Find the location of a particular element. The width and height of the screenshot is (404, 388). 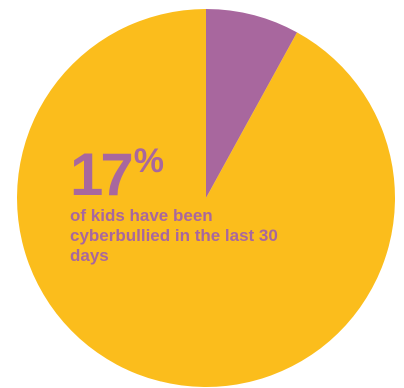

stat-percent-sign: % is located at coordinates (148, 161).